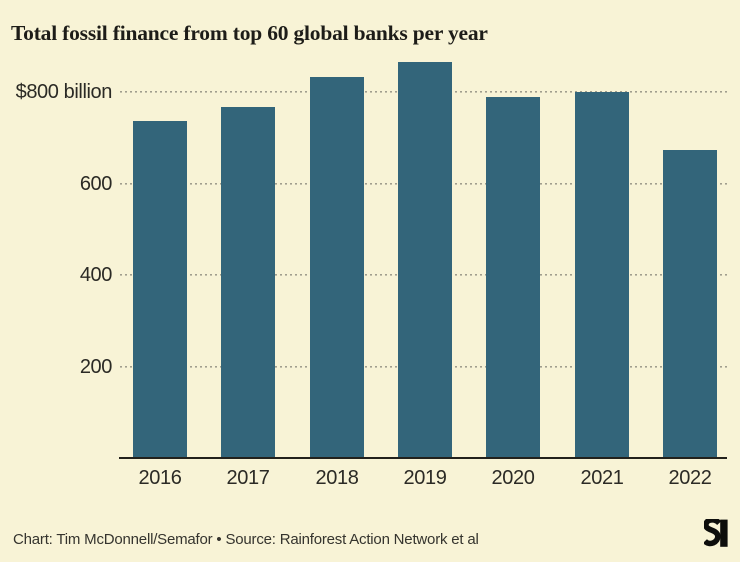  Describe the element at coordinates (690, 478) in the screenshot. I see `x-tick-label-2022: 2022` at that location.